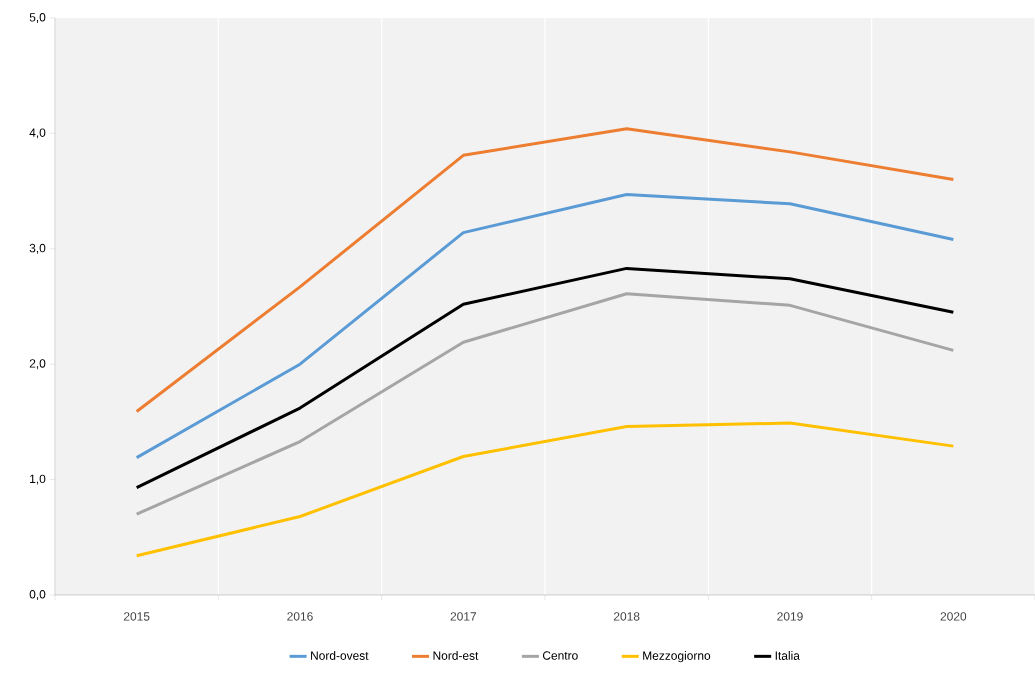 The image size is (1035, 700). What do you see at coordinates (38, 479) in the screenshot?
I see `y-tick-label: 1,0` at bounding box center [38, 479].